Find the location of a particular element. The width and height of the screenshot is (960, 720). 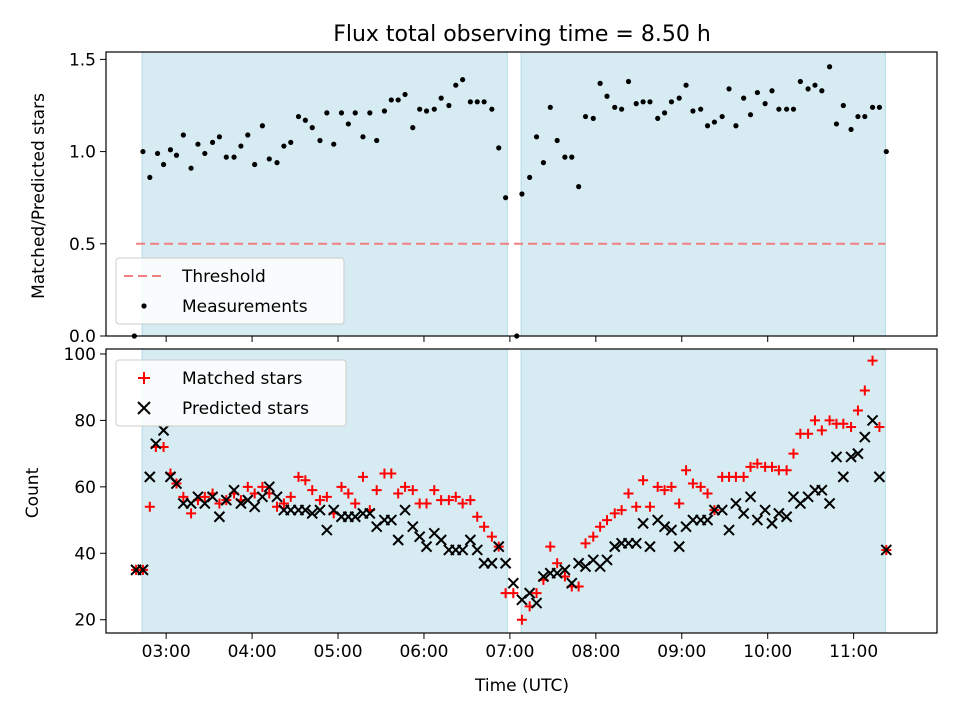

y-tick-label: 20 is located at coordinates (85, 621).